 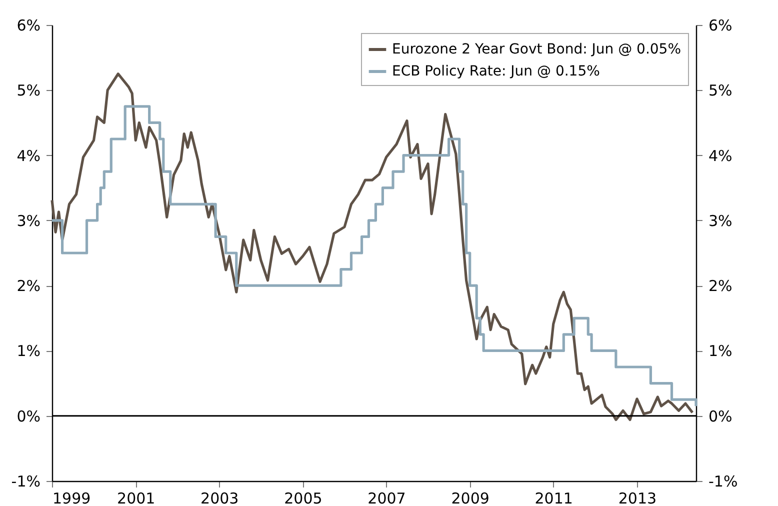 What do you see at coordinates (720, 221) in the screenshot?
I see `y2-tick-label: 3%` at bounding box center [720, 221].